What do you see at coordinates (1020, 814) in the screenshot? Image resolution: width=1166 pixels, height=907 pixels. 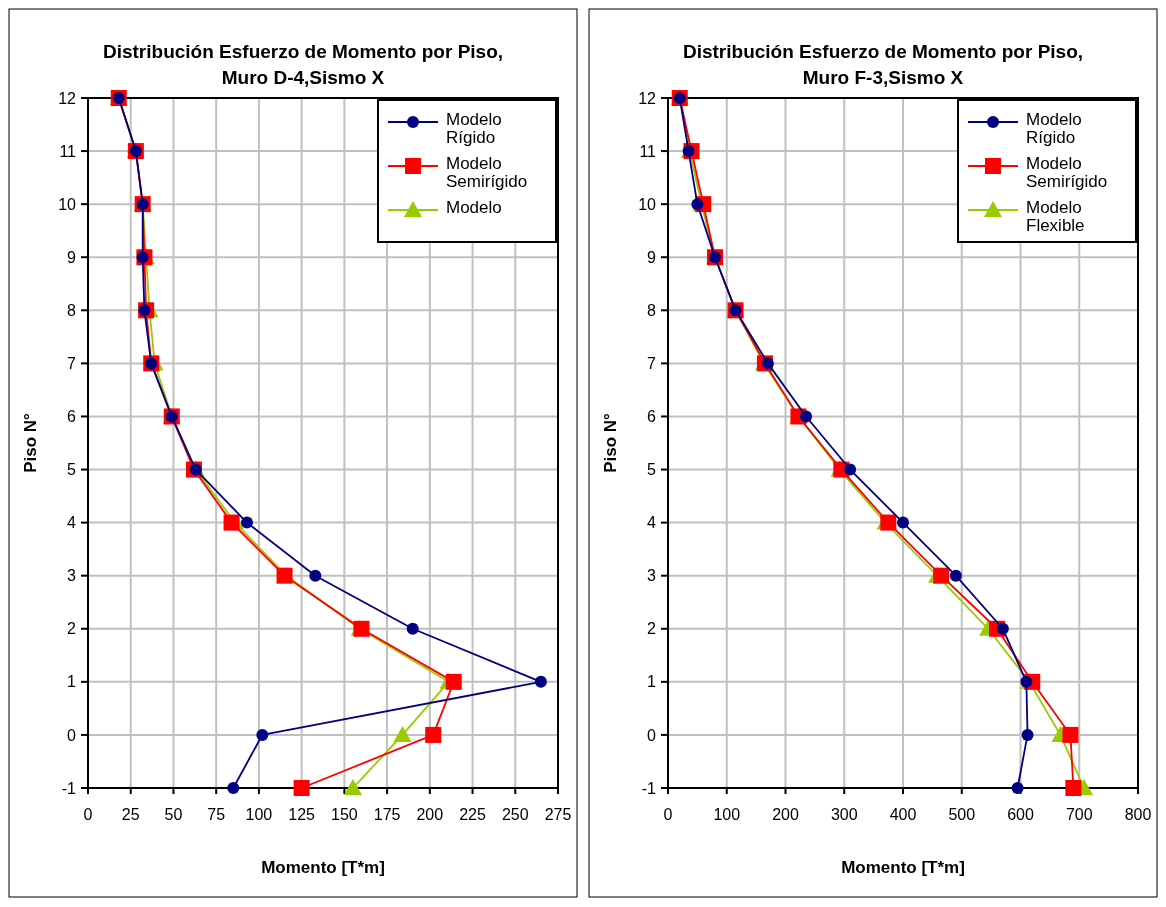 I see `x-tick-label: 600` at bounding box center [1020, 814].